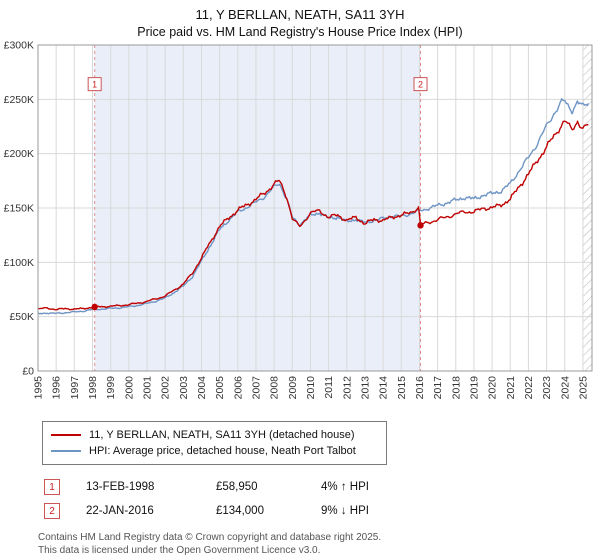 This screenshot has height=560, width=600. I want to click on y-axis-tick-label: £250K, so click(19, 100).